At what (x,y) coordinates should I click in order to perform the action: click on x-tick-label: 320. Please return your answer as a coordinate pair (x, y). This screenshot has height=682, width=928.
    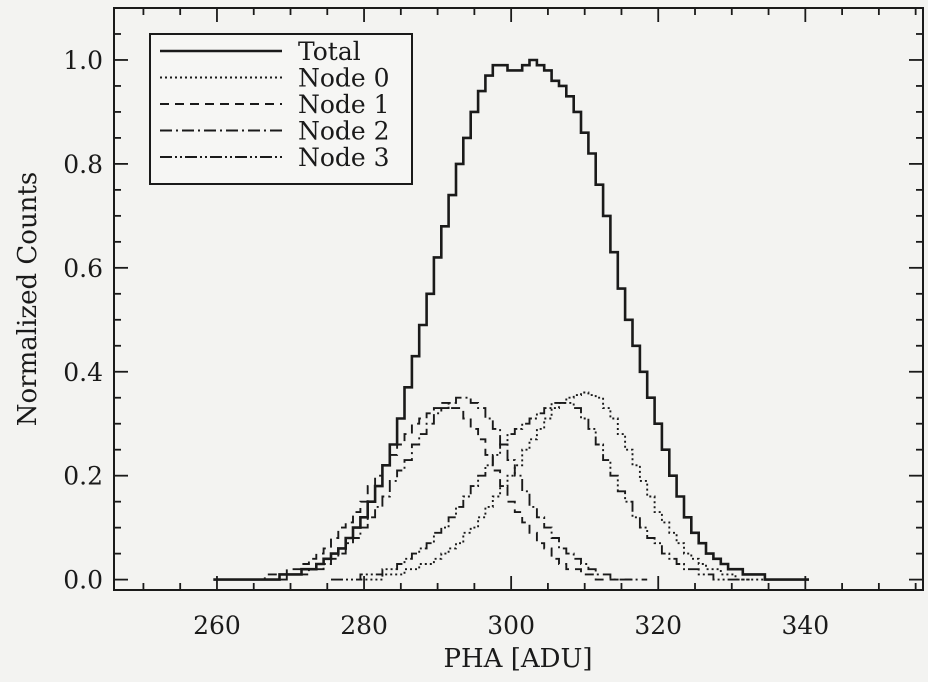
    Looking at the image, I should click on (658, 625).